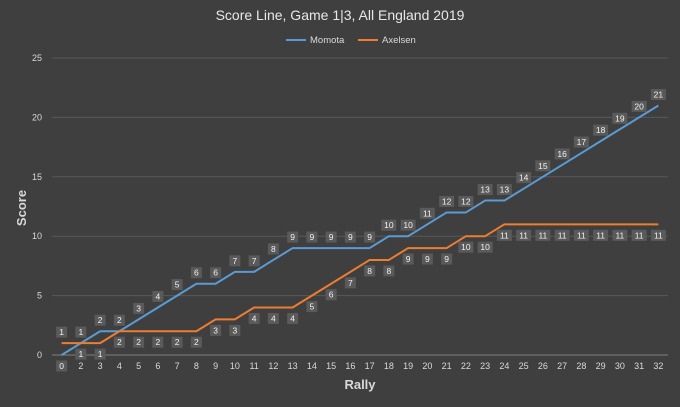 The width and height of the screenshot is (680, 407). What do you see at coordinates (582, 142) in the screenshot?
I see `data-label-momota: 17` at bounding box center [582, 142].